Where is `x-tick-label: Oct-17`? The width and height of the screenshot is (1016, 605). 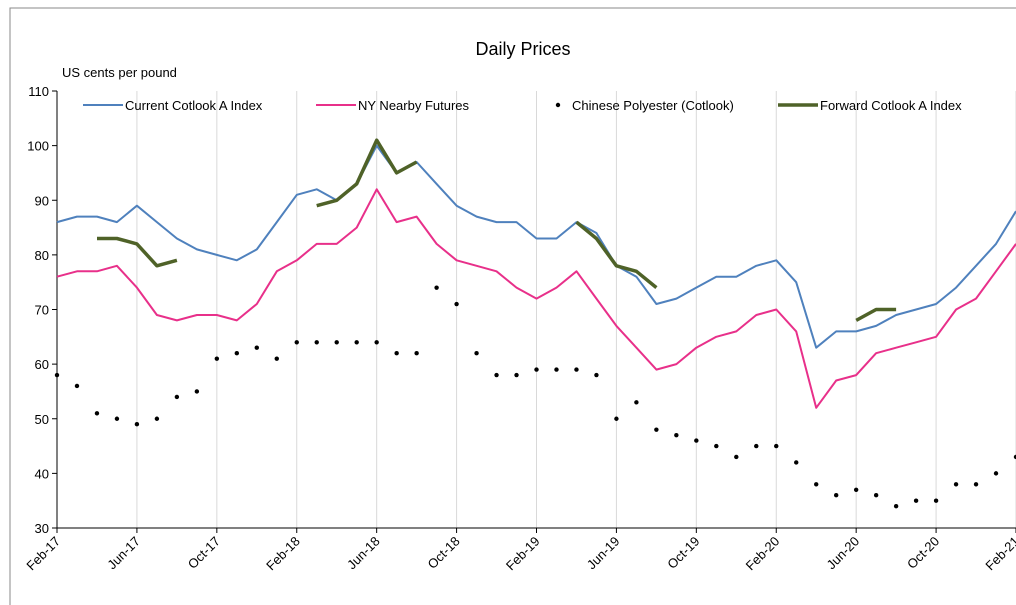 x-tick-label: Oct-17 is located at coordinates (204, 553).